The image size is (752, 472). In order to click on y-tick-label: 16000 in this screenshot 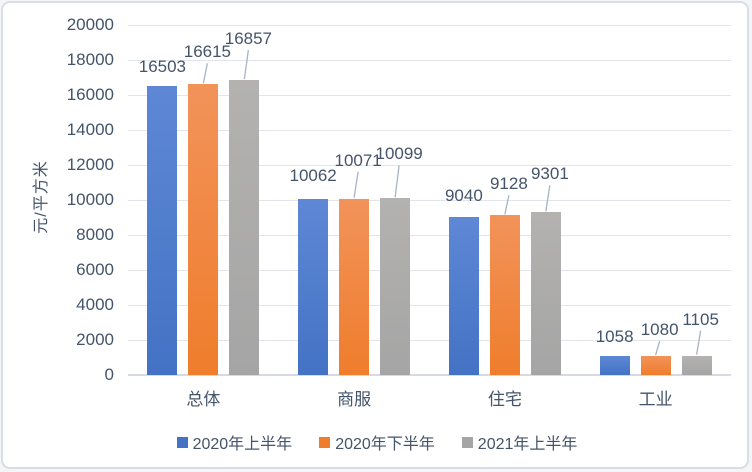, I will do `click(90, 94)`.